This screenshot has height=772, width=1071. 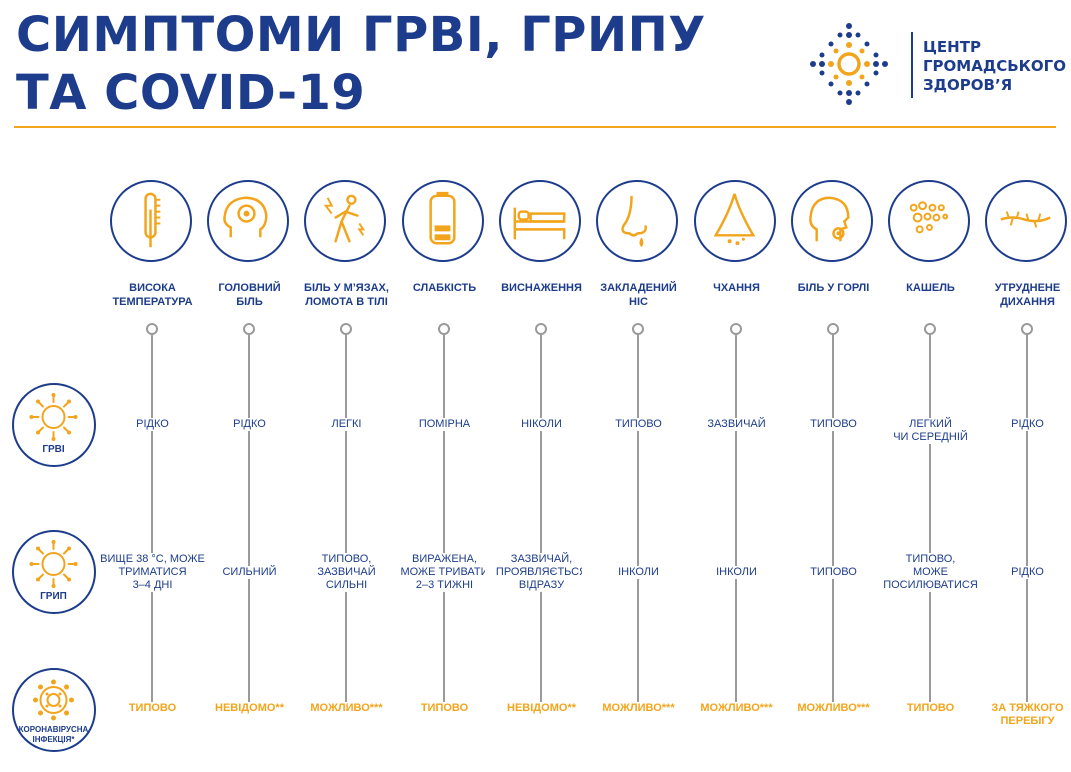 I want to click on cell-arvi: ПОМІРНА, so click(x=444, y=424).